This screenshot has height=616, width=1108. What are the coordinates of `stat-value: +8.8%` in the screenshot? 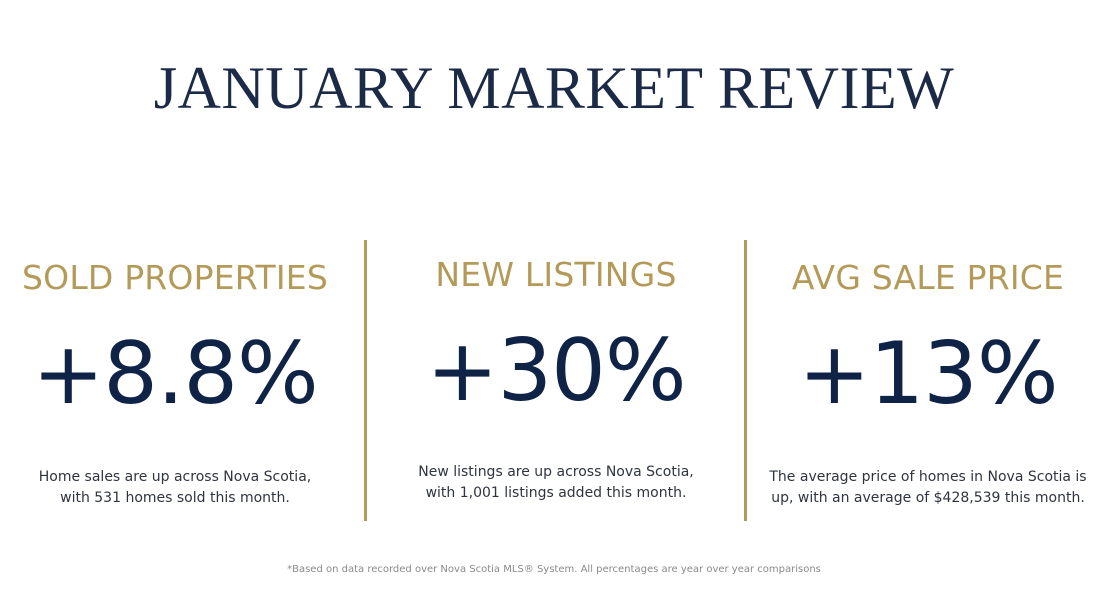 It's located at (175, 374).